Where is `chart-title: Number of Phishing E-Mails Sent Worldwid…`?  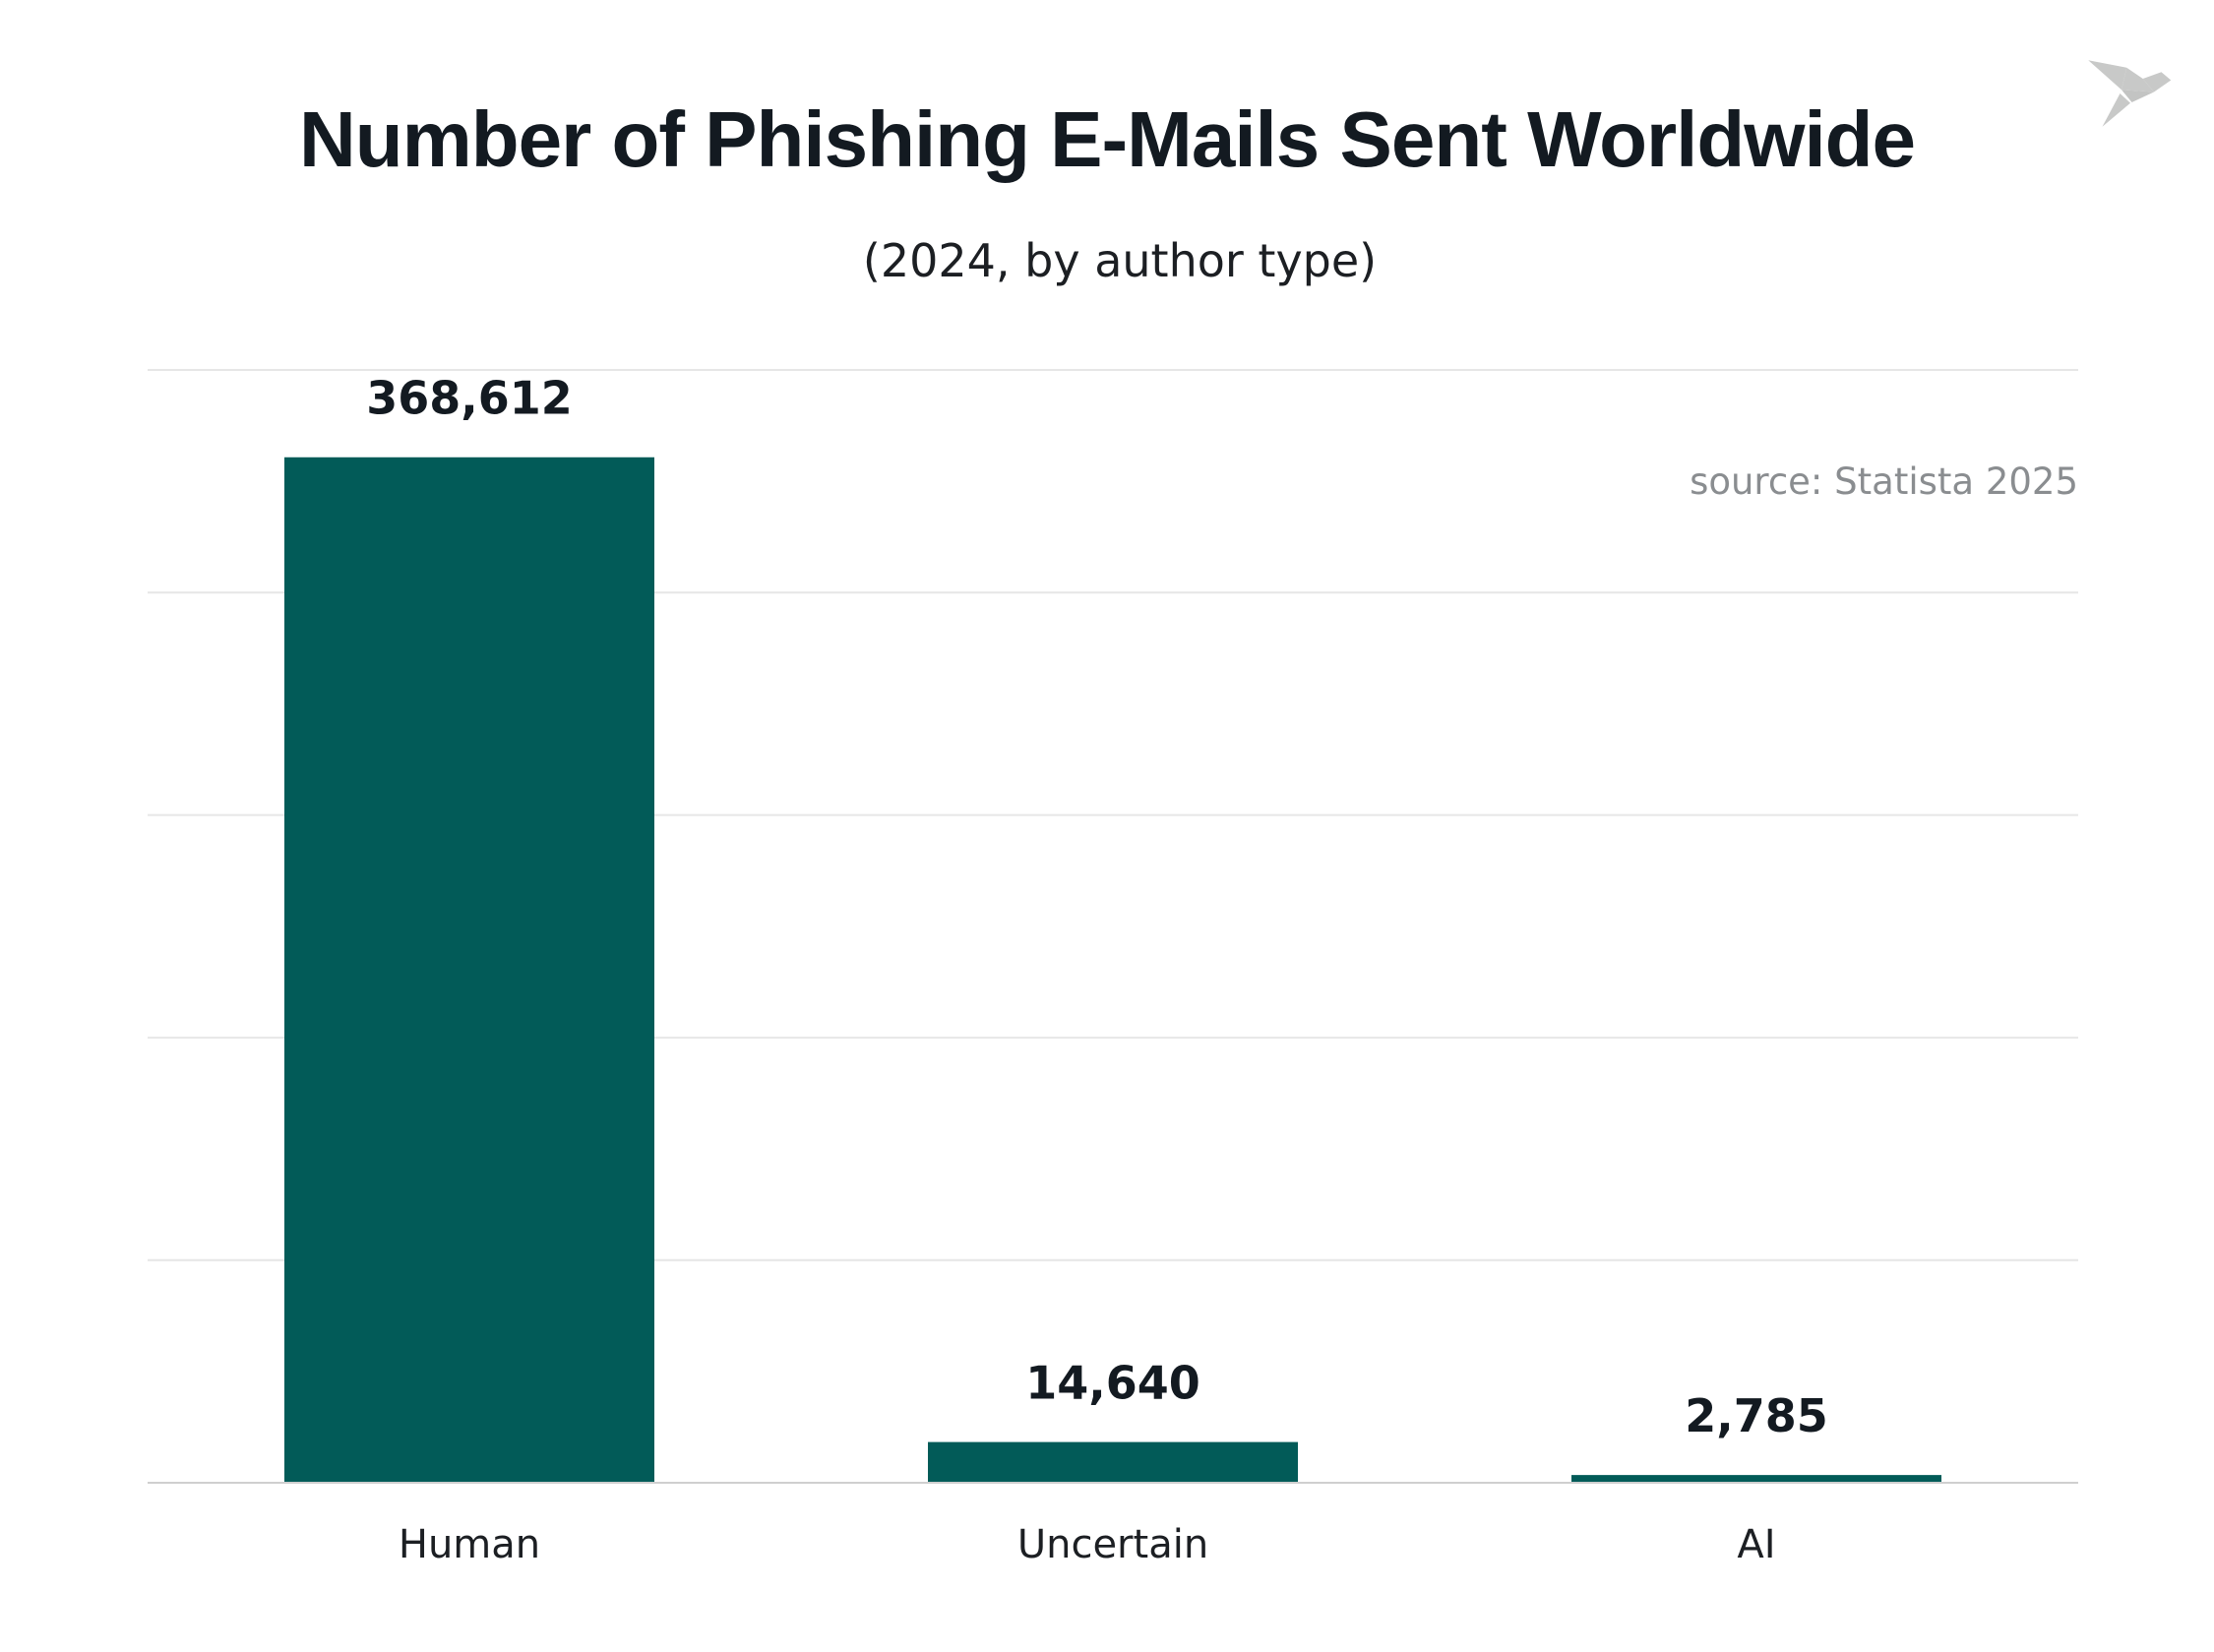
chart-title: Number of Phishing E-Mails Sent Worldwid… is located at coordinates (1107, 139).